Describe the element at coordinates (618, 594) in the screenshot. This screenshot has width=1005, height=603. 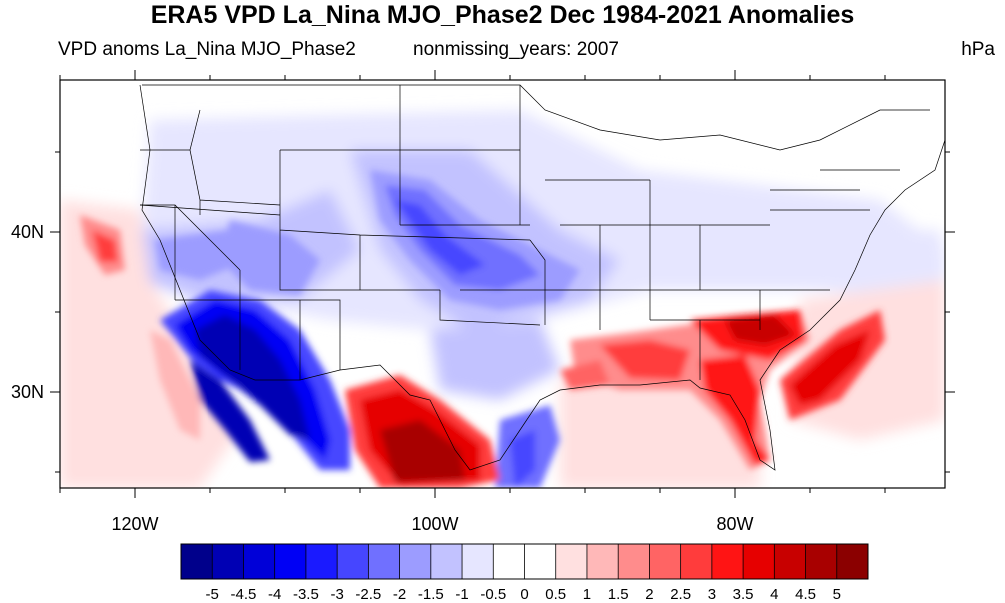
I see `colorbar-label: 1.5` at that location.